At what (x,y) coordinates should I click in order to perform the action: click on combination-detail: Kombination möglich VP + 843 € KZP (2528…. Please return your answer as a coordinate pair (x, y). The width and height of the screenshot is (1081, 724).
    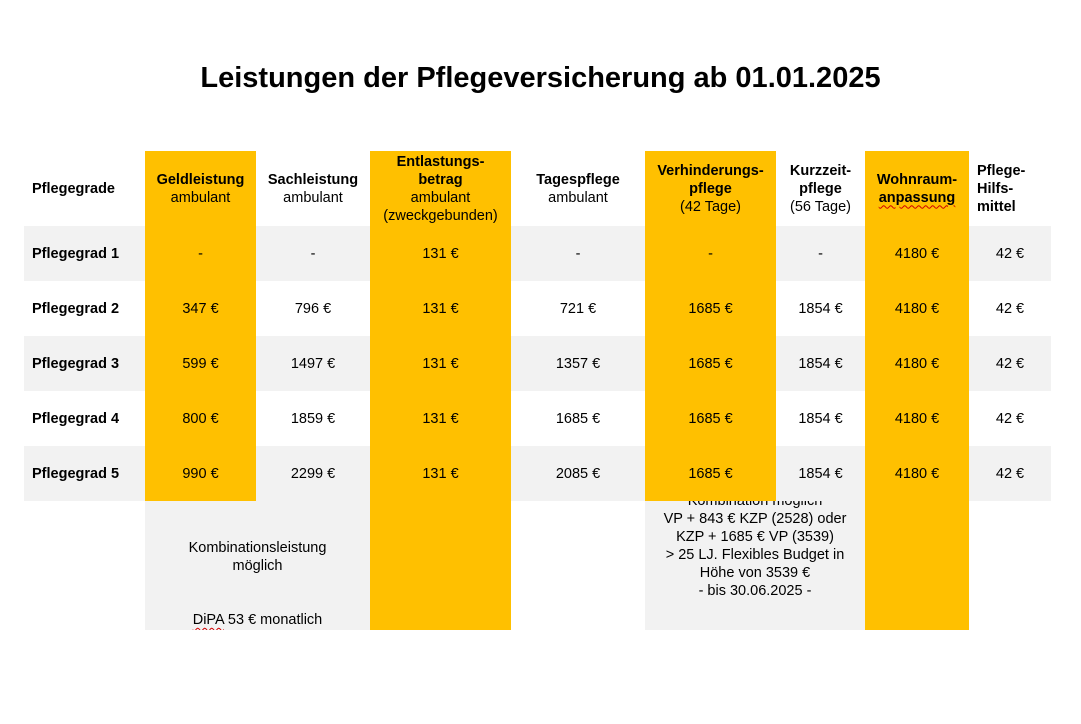
    Looking at the image, I should click on (755, 550).